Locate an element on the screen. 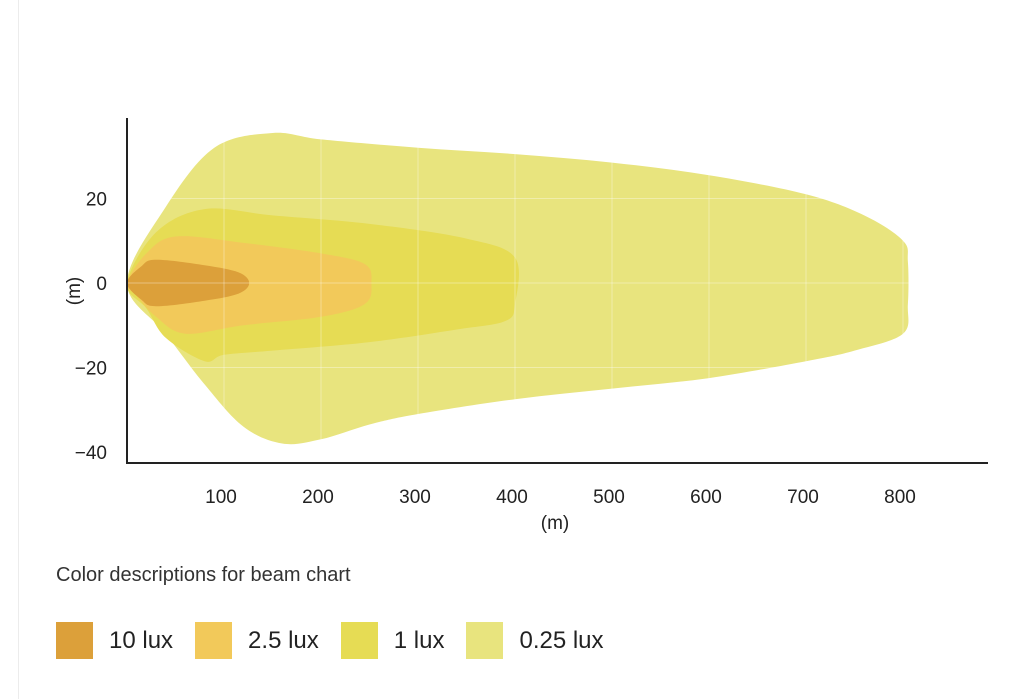 This screenshot has height=699, width=1024. x-tick-label-400: 400 is located at coordinates (512, 497).